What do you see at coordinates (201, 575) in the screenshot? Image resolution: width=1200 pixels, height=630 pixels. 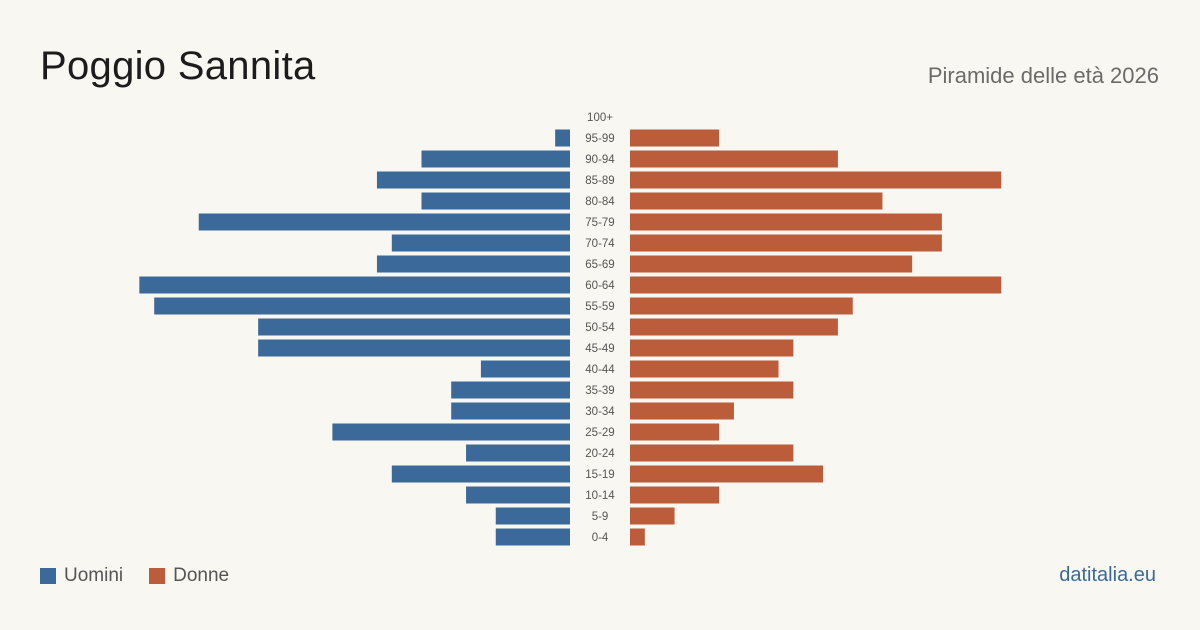 I see `legend-label-women: Donne` at bounding box center [201, 575].